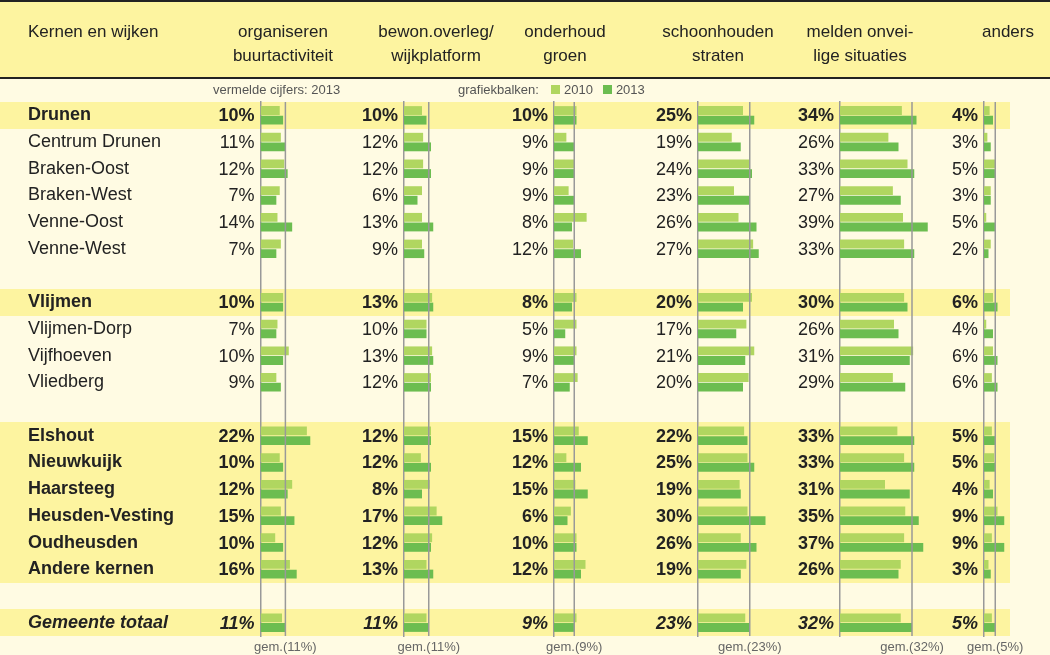 This screenshot has width=1050, height=655. I want to click on data-label: 33%, so click(815, 248).